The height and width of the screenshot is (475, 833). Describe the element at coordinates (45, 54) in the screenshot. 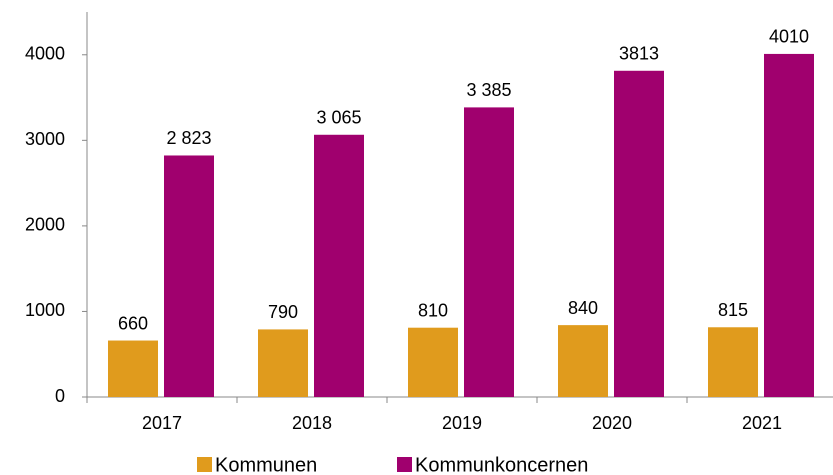

I see `y-tick-label: 4000` at that location.